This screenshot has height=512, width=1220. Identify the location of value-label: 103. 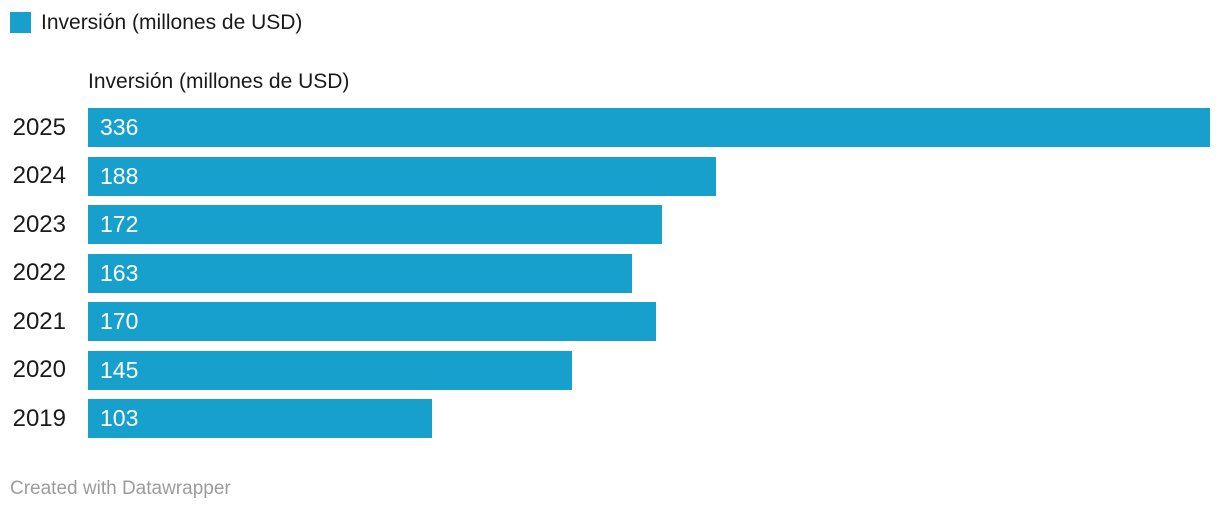
(119, 418).